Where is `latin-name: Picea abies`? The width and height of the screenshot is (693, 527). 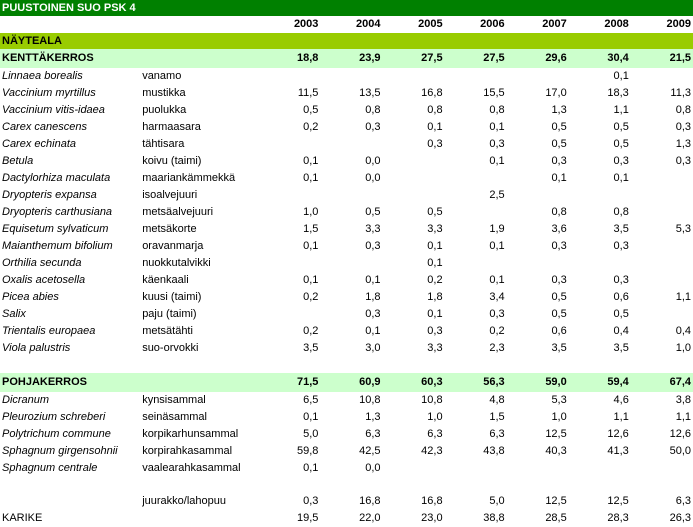 latin-name: Picea abies is located at coordinates (30, 297).